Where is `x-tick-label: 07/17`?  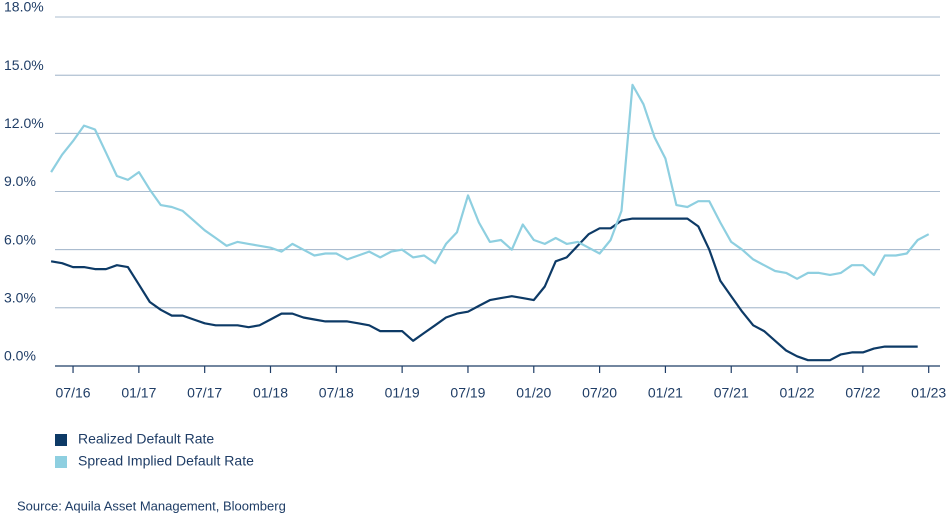
x-tick-label: 07/17 is located at coordinates (204, 393).